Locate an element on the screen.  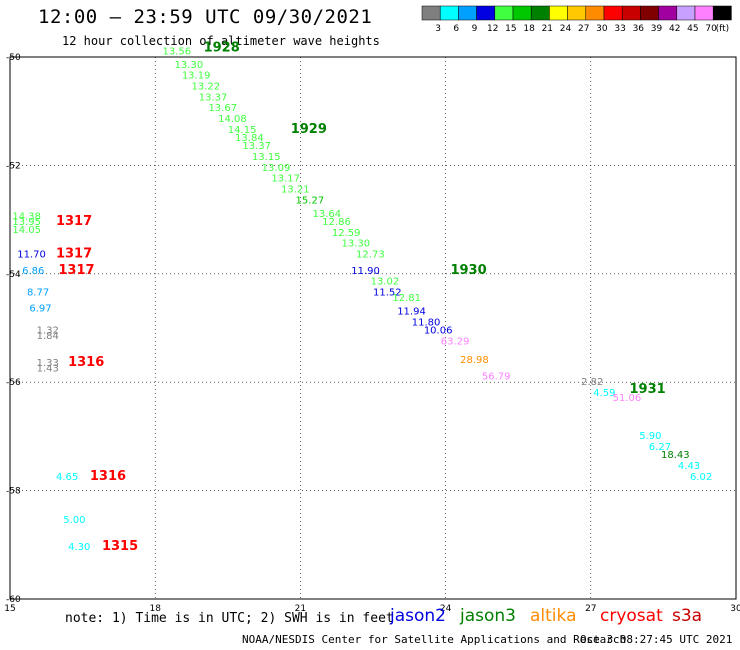
swh-value: 4.59 is located at coordinates (604, 393).